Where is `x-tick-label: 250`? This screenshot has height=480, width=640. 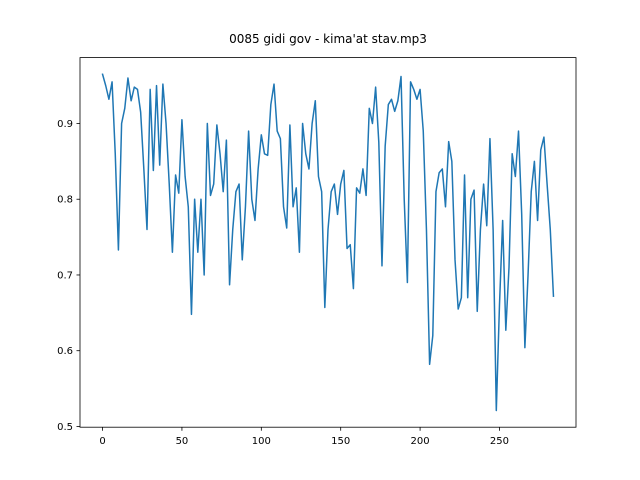
x-tick-label: 250 is located at coordinates (499, 441).